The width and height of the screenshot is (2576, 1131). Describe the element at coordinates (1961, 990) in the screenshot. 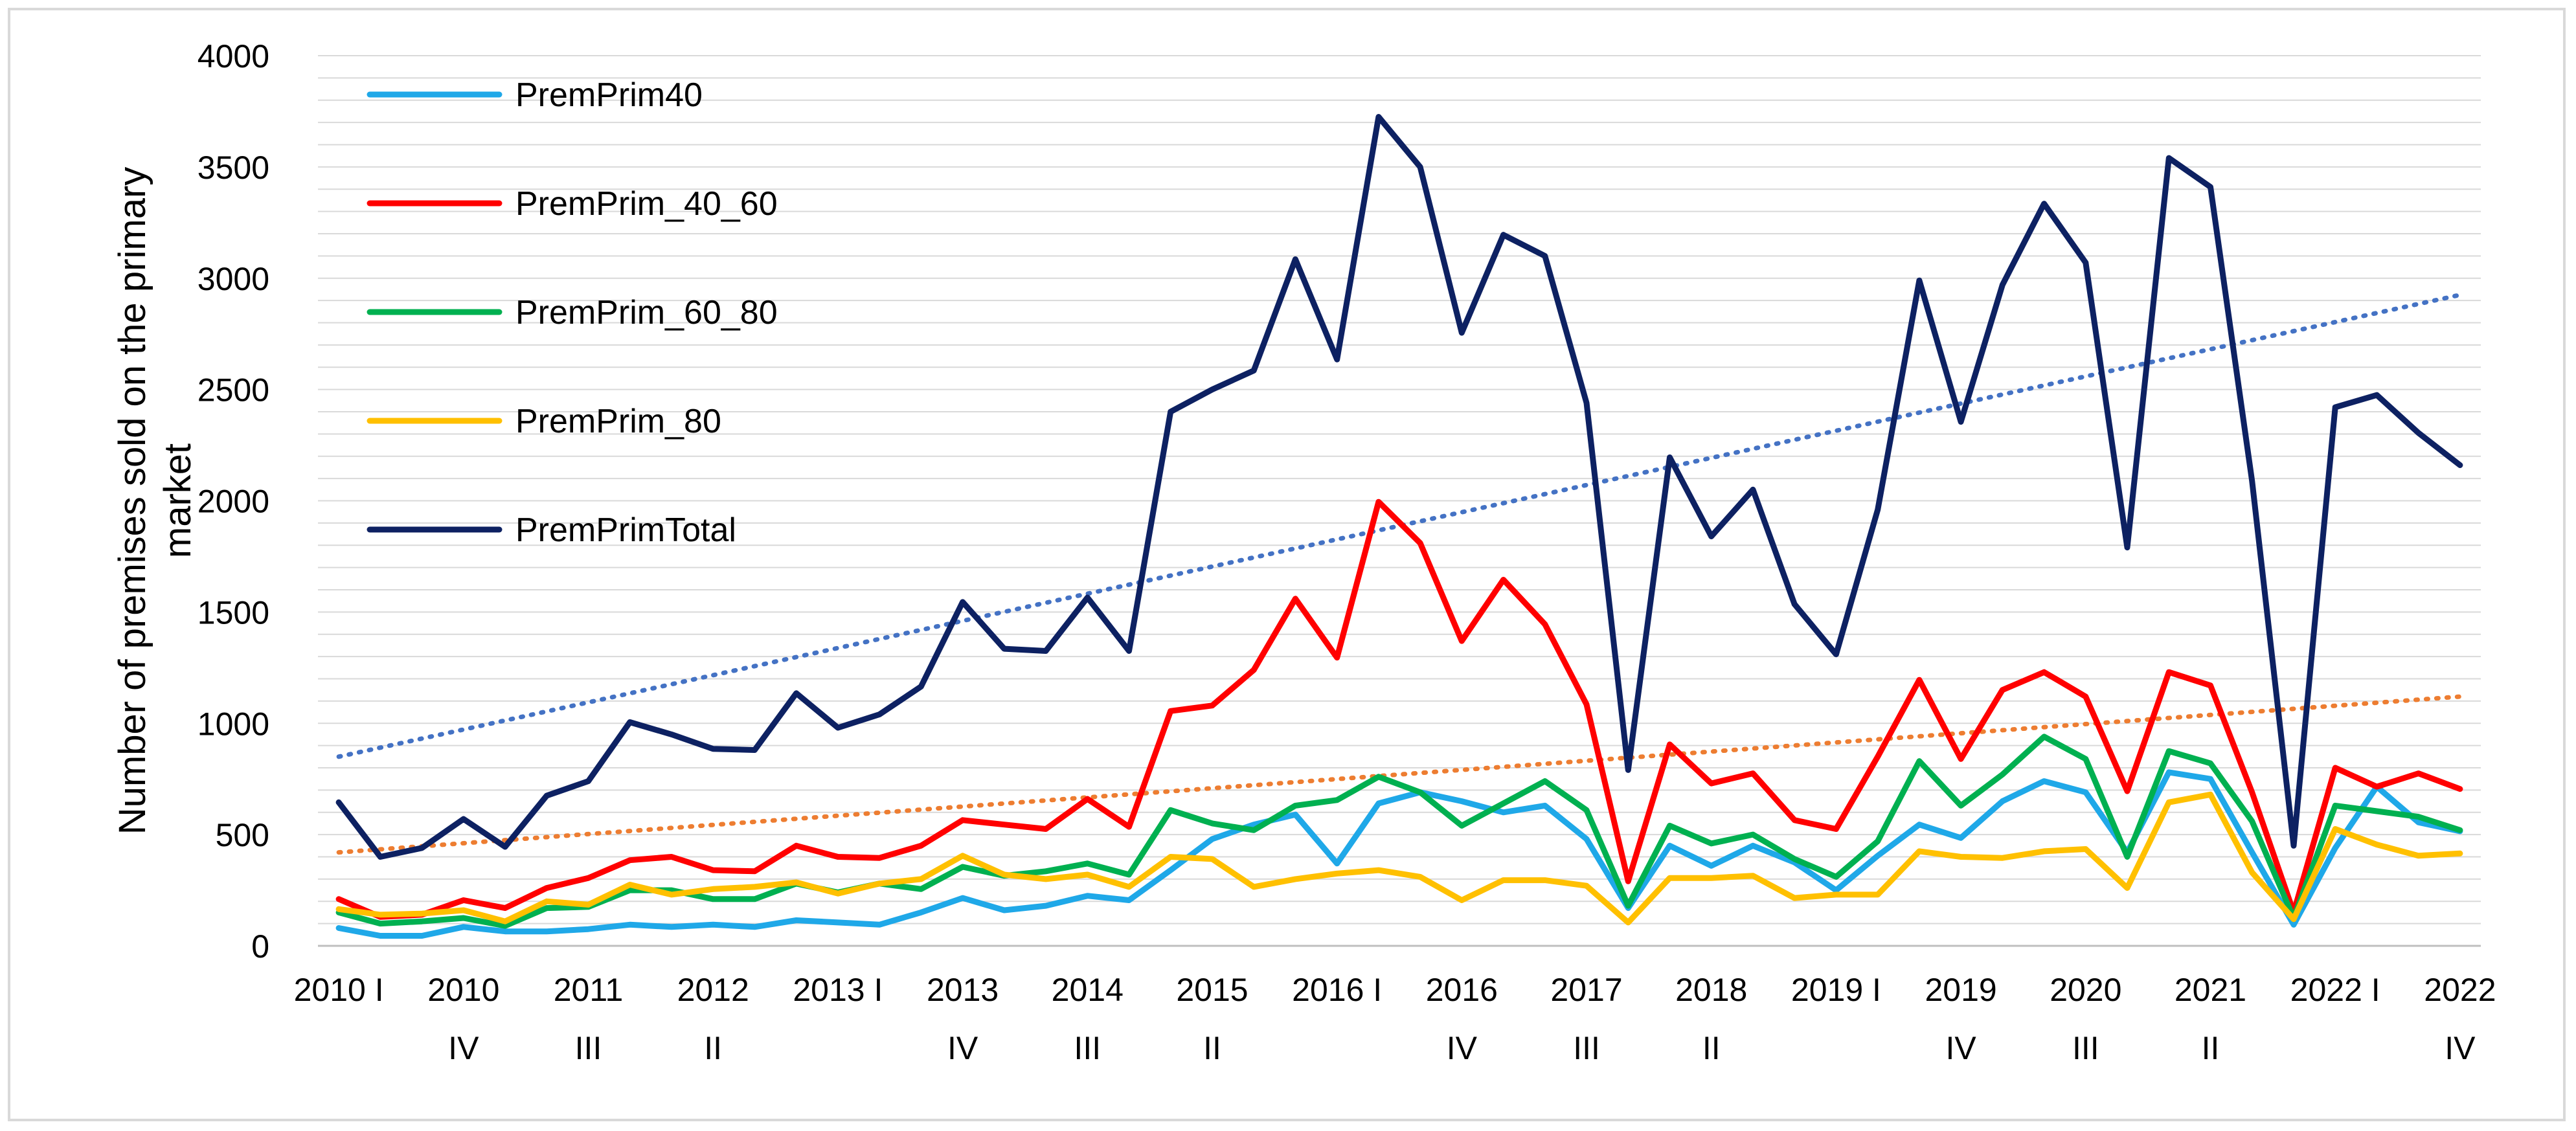

I see `x-tick-label: 2019` at that location.